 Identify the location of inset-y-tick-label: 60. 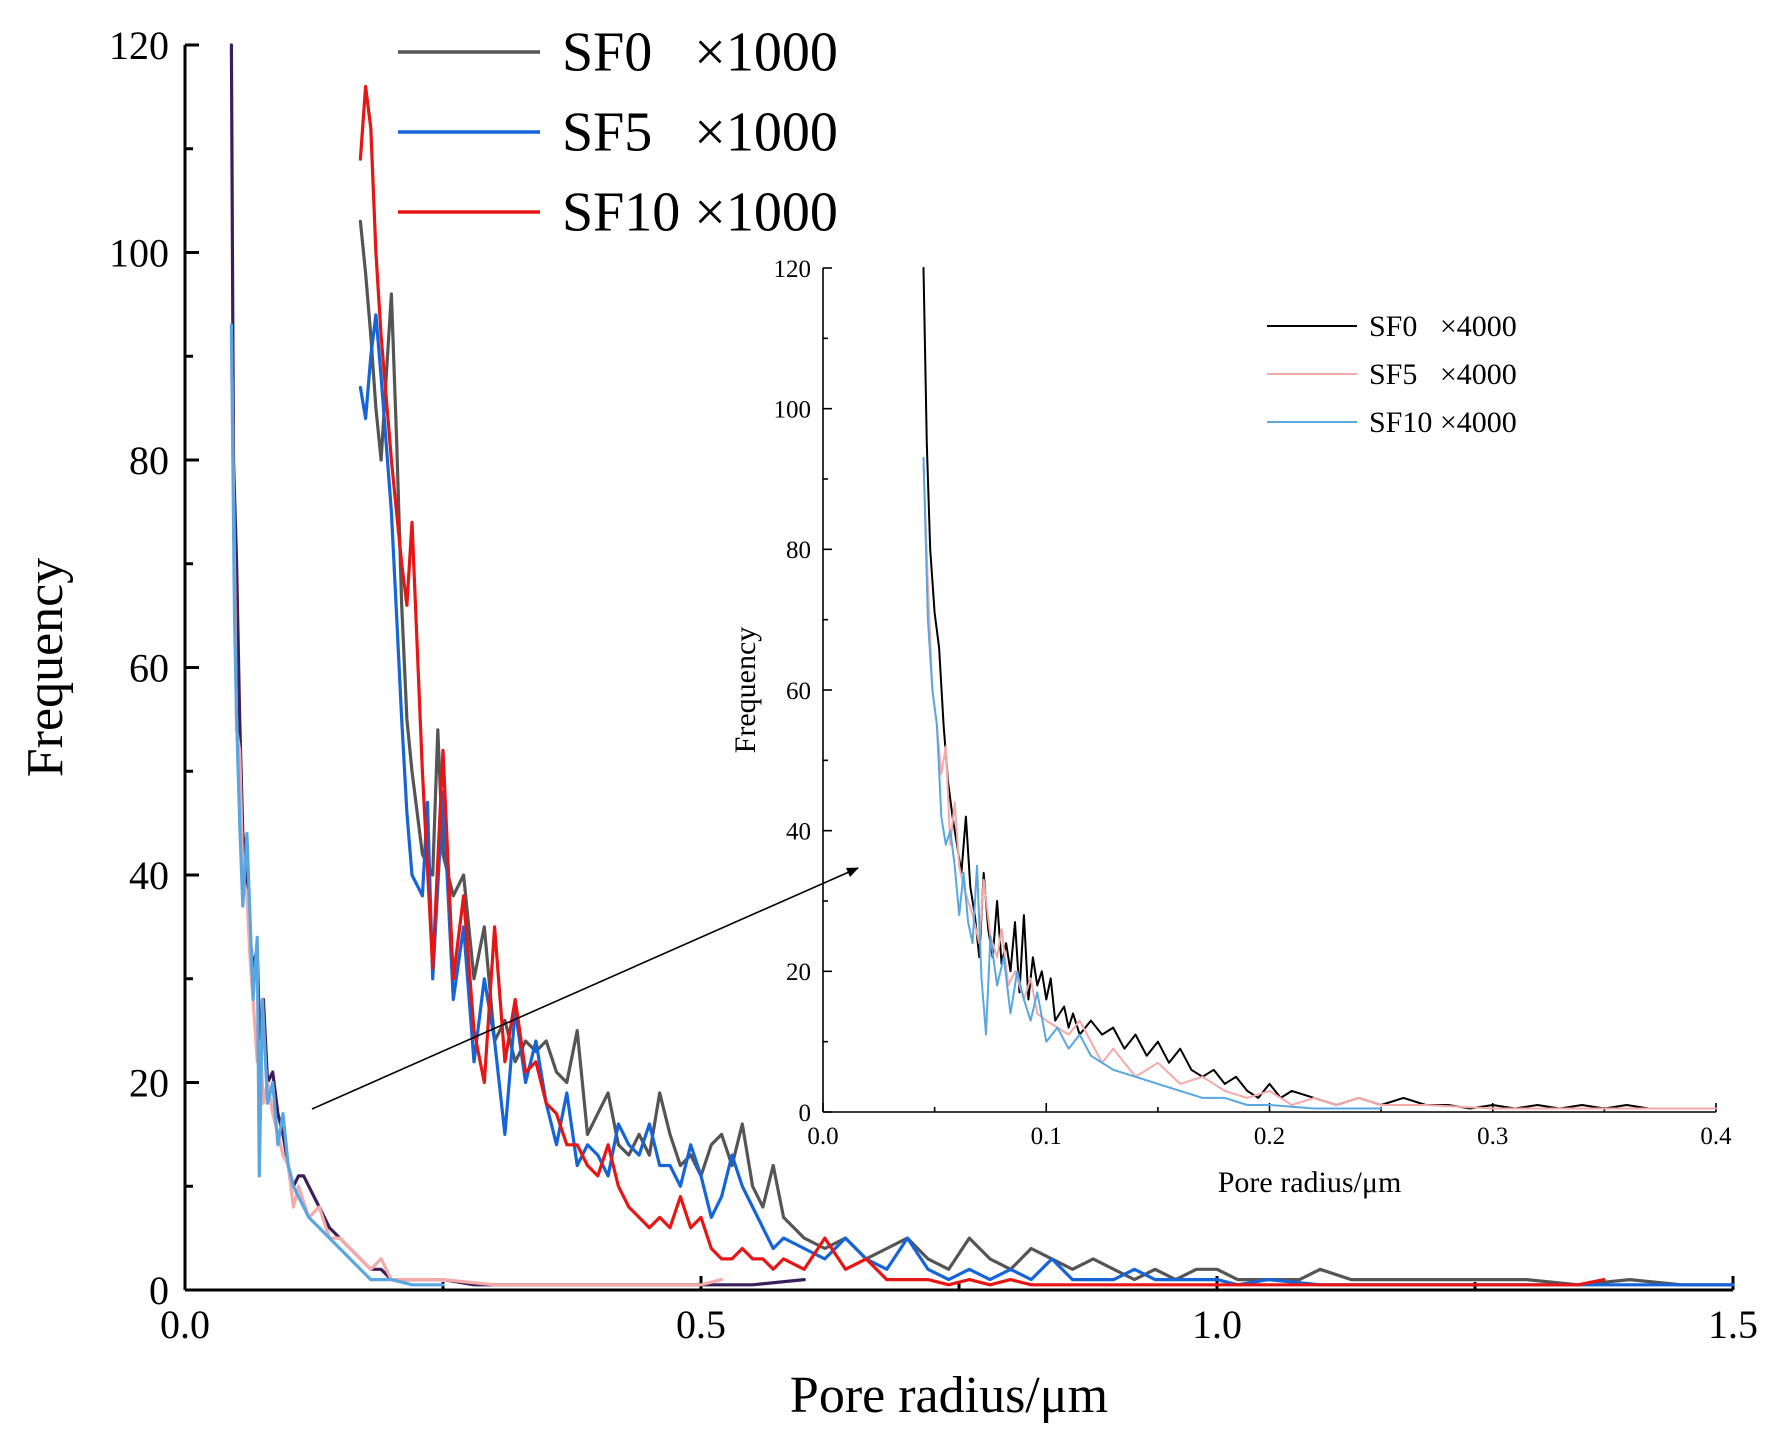
(798, 691).